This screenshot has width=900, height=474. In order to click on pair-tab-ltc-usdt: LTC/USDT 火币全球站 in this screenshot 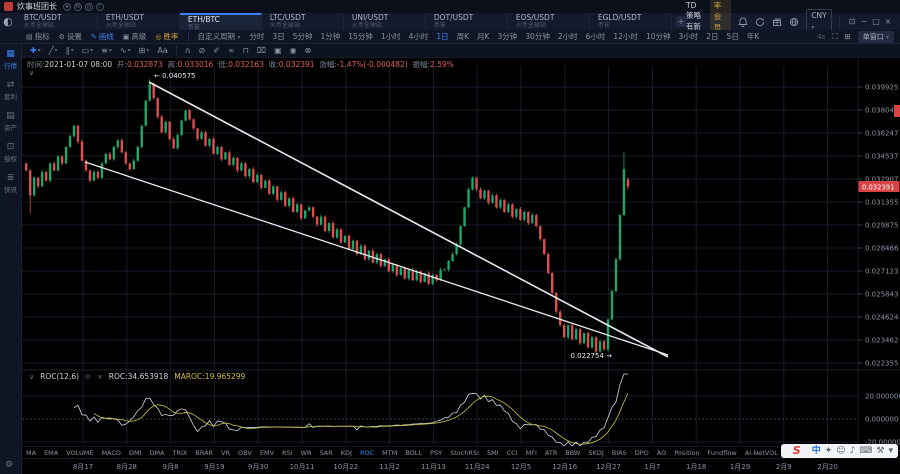, I will do `click(303, 21)`.